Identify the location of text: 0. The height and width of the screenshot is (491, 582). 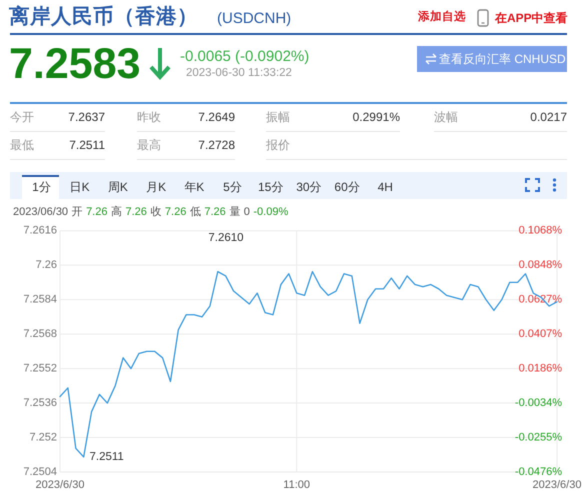
(247, 212).